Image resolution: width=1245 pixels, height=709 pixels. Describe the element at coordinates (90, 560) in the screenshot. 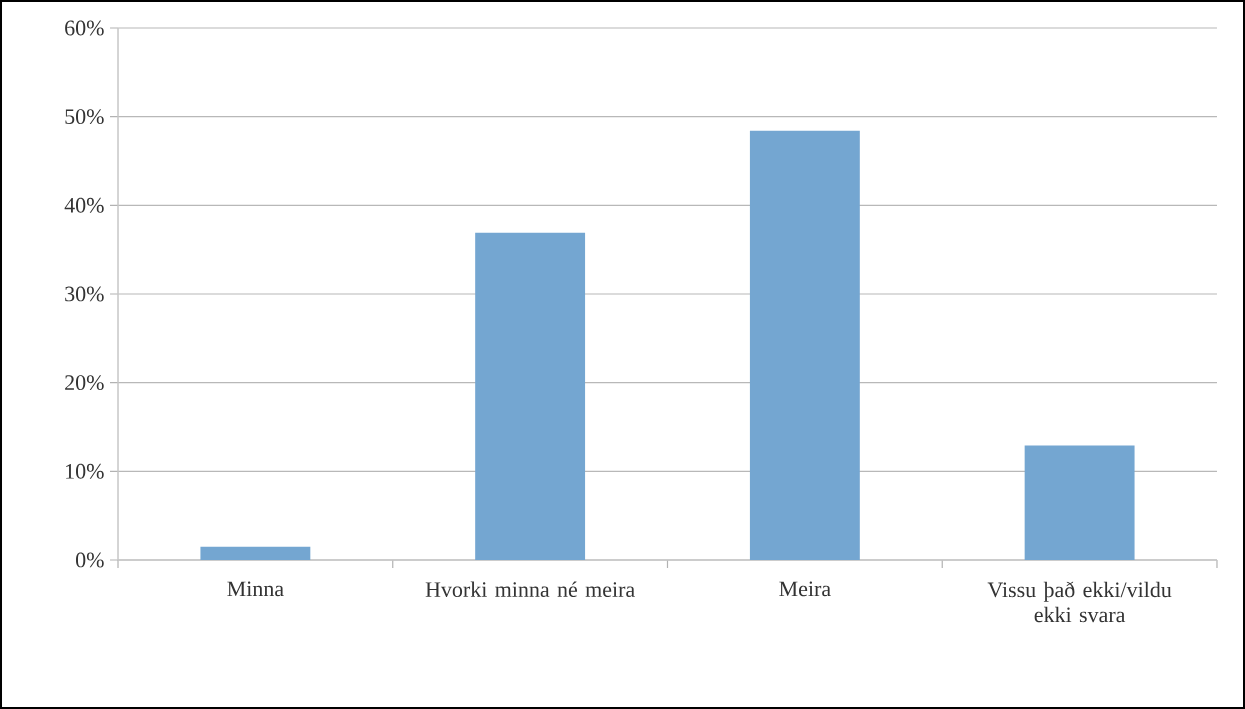

I see `y-tick-label: 0%` at that location.